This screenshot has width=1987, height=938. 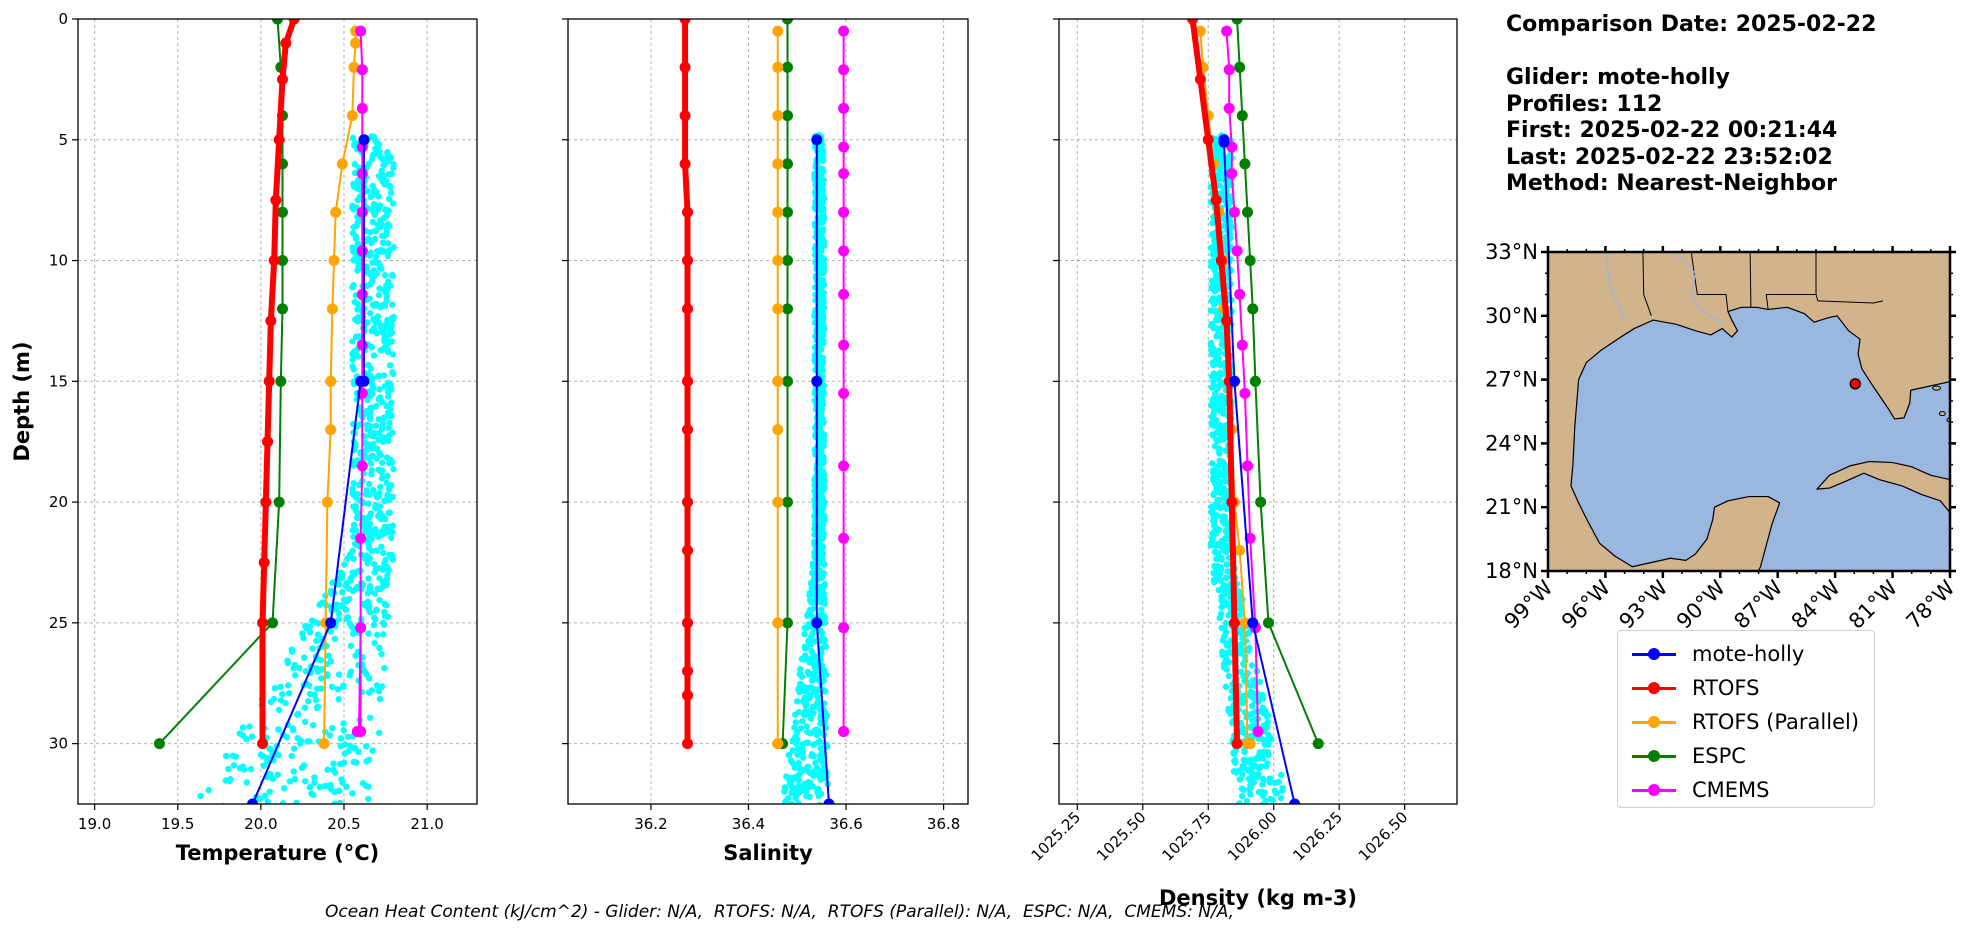 What do you see at coordinates (1942, 414) in the screenshot?
I see `land-bahamas` at bounding box center [1942, 414].